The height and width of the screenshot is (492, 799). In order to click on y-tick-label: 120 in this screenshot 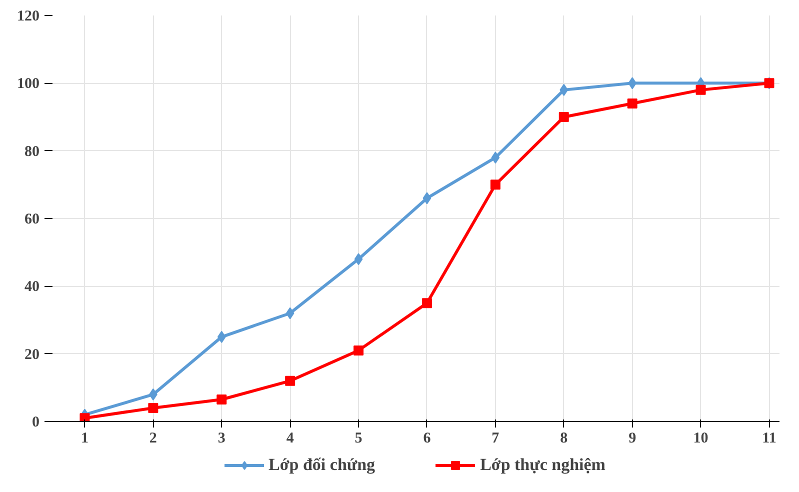, I will do `click(28, 16)`.